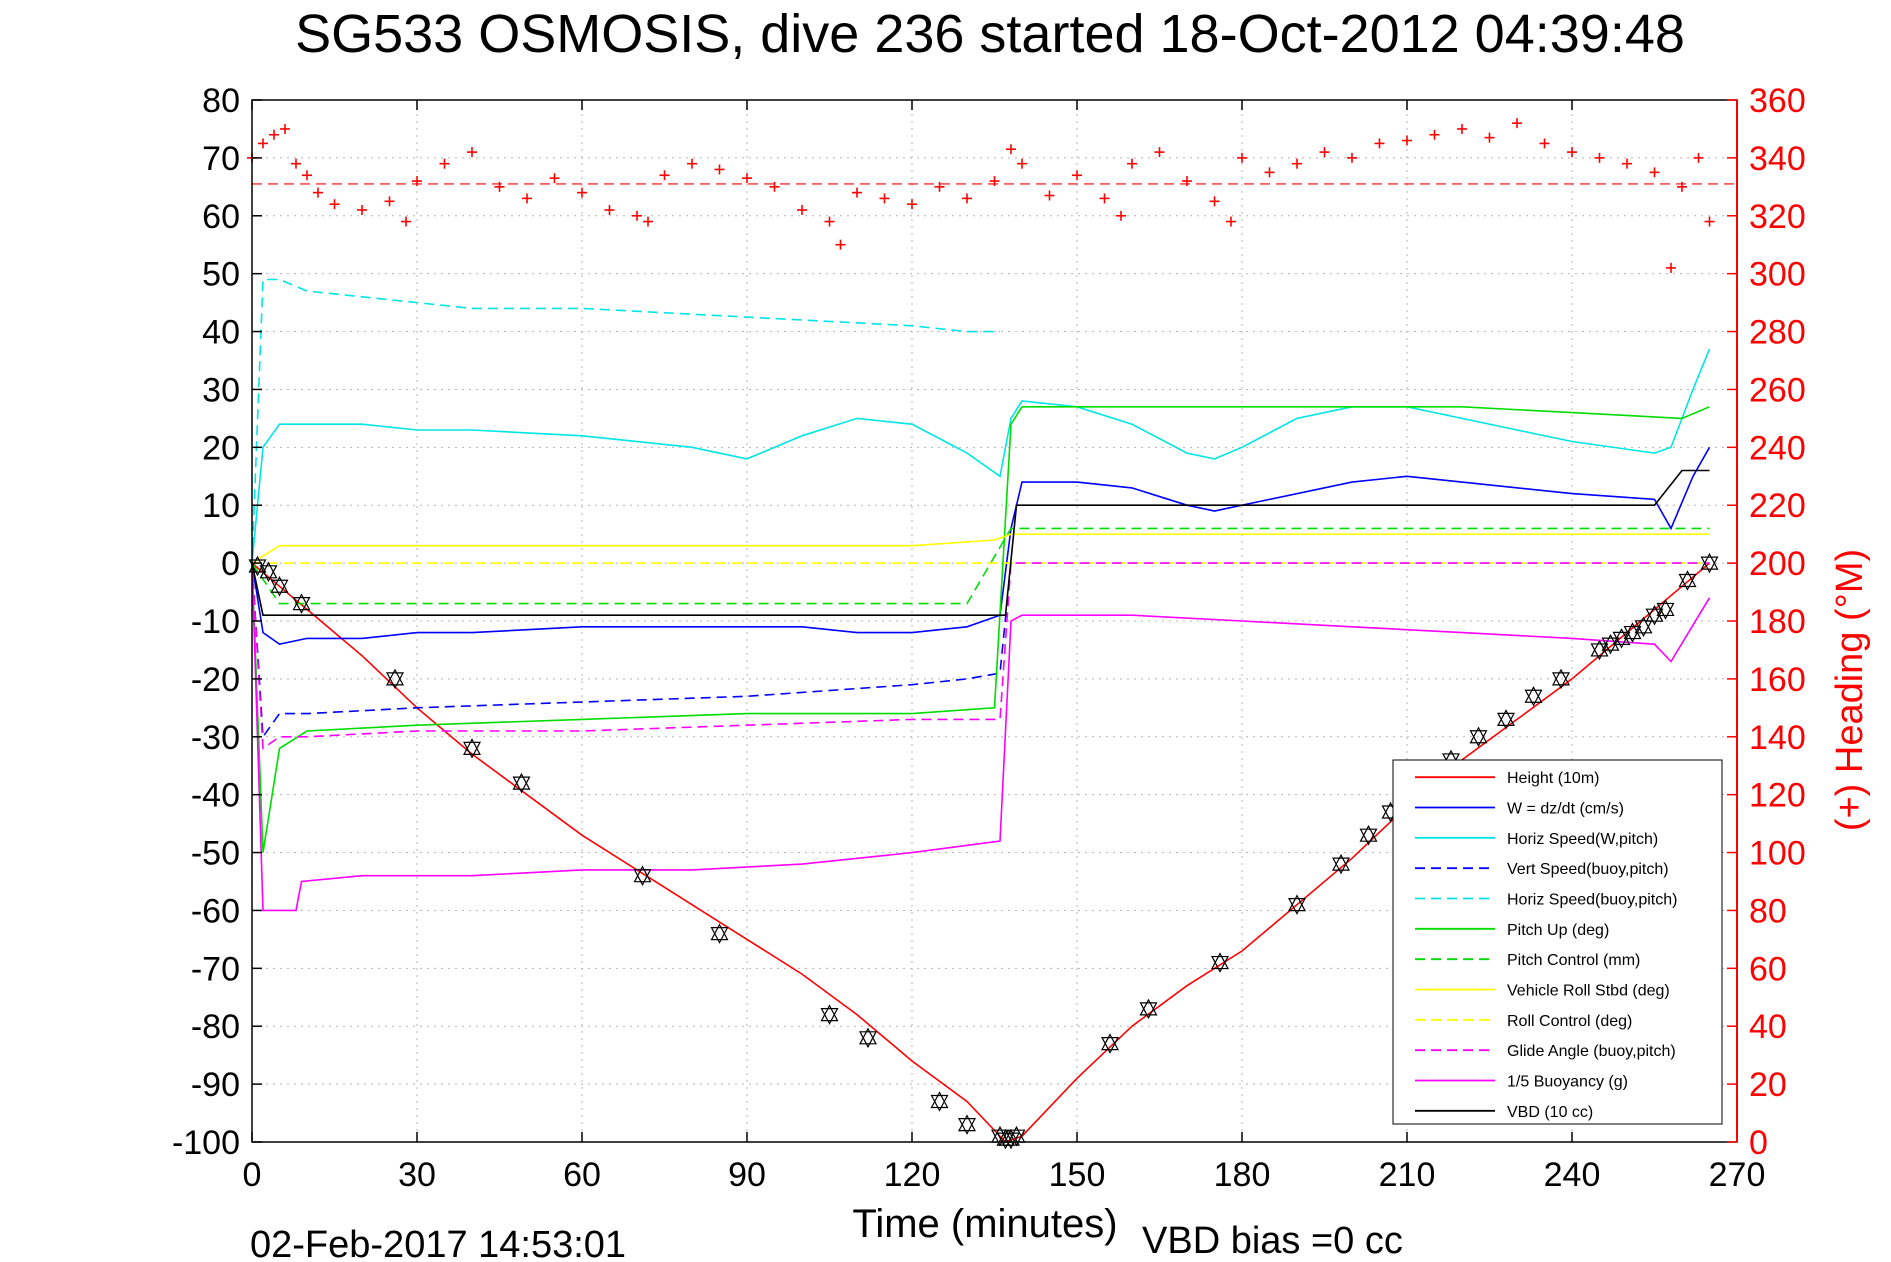 This screenshot has height=1262, width=1891. What do you see at coordinates (1777, 622) in the screenshot?
I see `y-right-tick-label: 180` at bounding box center [1777, 622].